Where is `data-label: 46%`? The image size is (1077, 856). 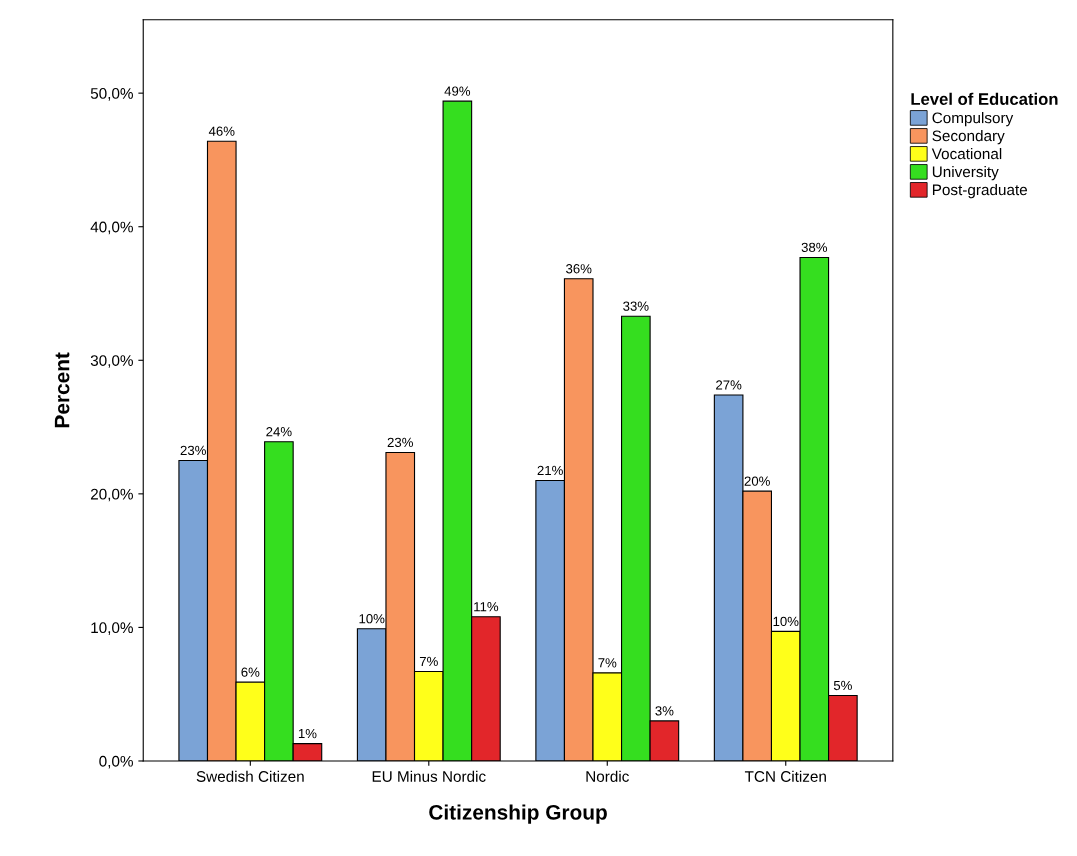
data-label: 46% is located at coordinates (221, 131).